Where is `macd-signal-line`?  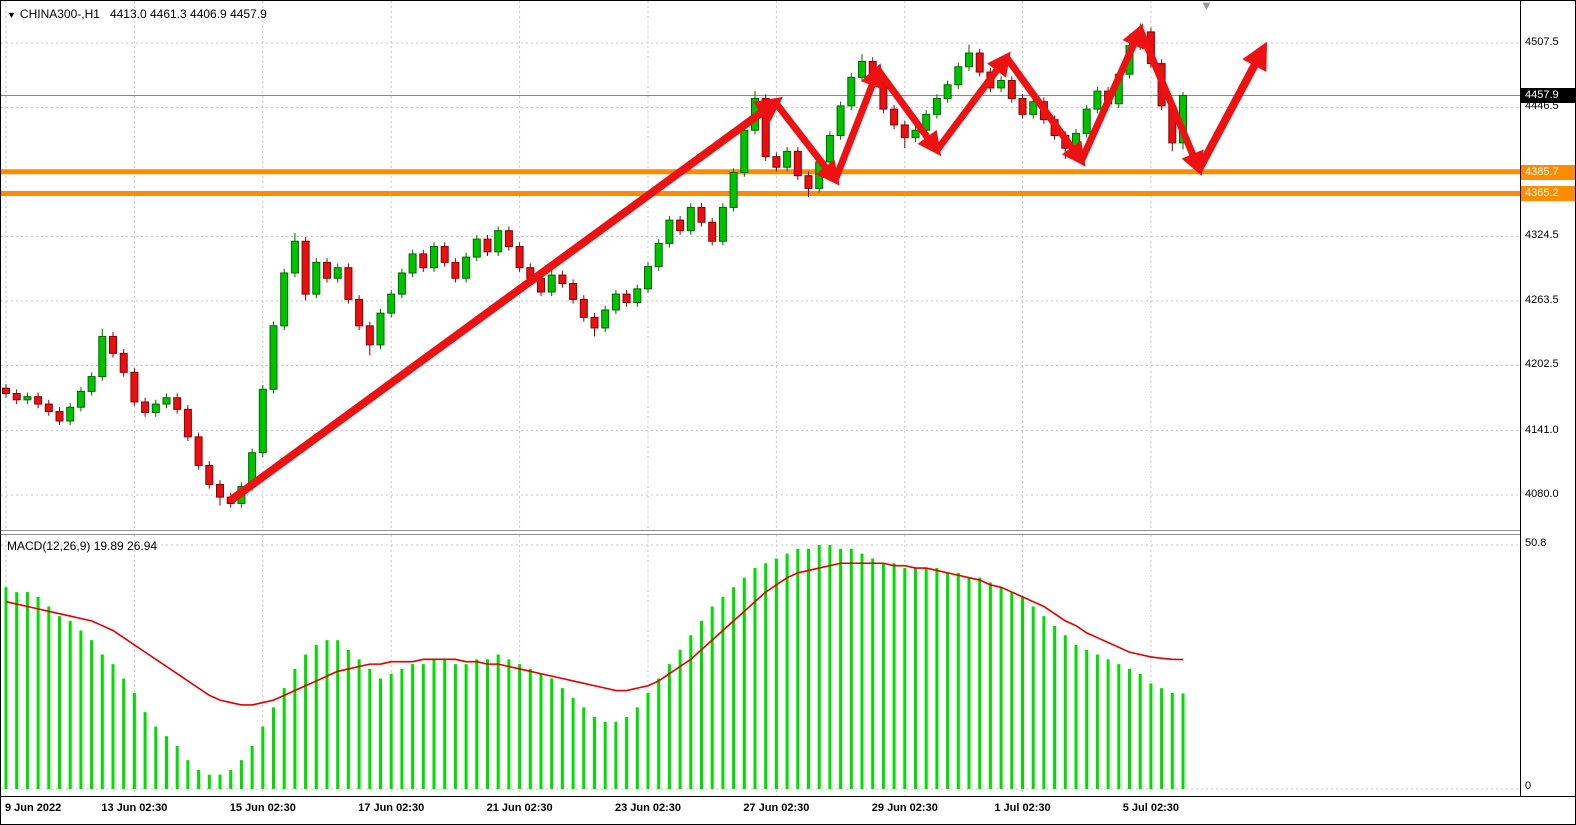 macd-signal-line is located at coordinates (594, 634).